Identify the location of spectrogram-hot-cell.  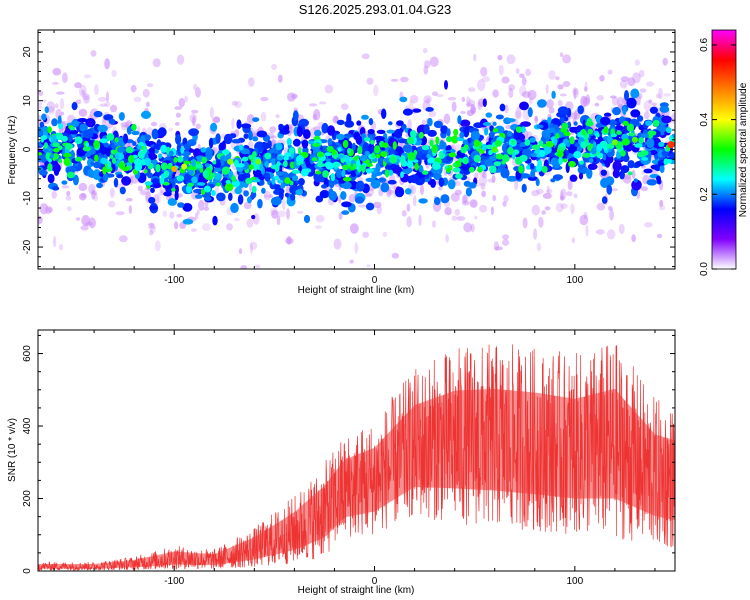
(614, 142).